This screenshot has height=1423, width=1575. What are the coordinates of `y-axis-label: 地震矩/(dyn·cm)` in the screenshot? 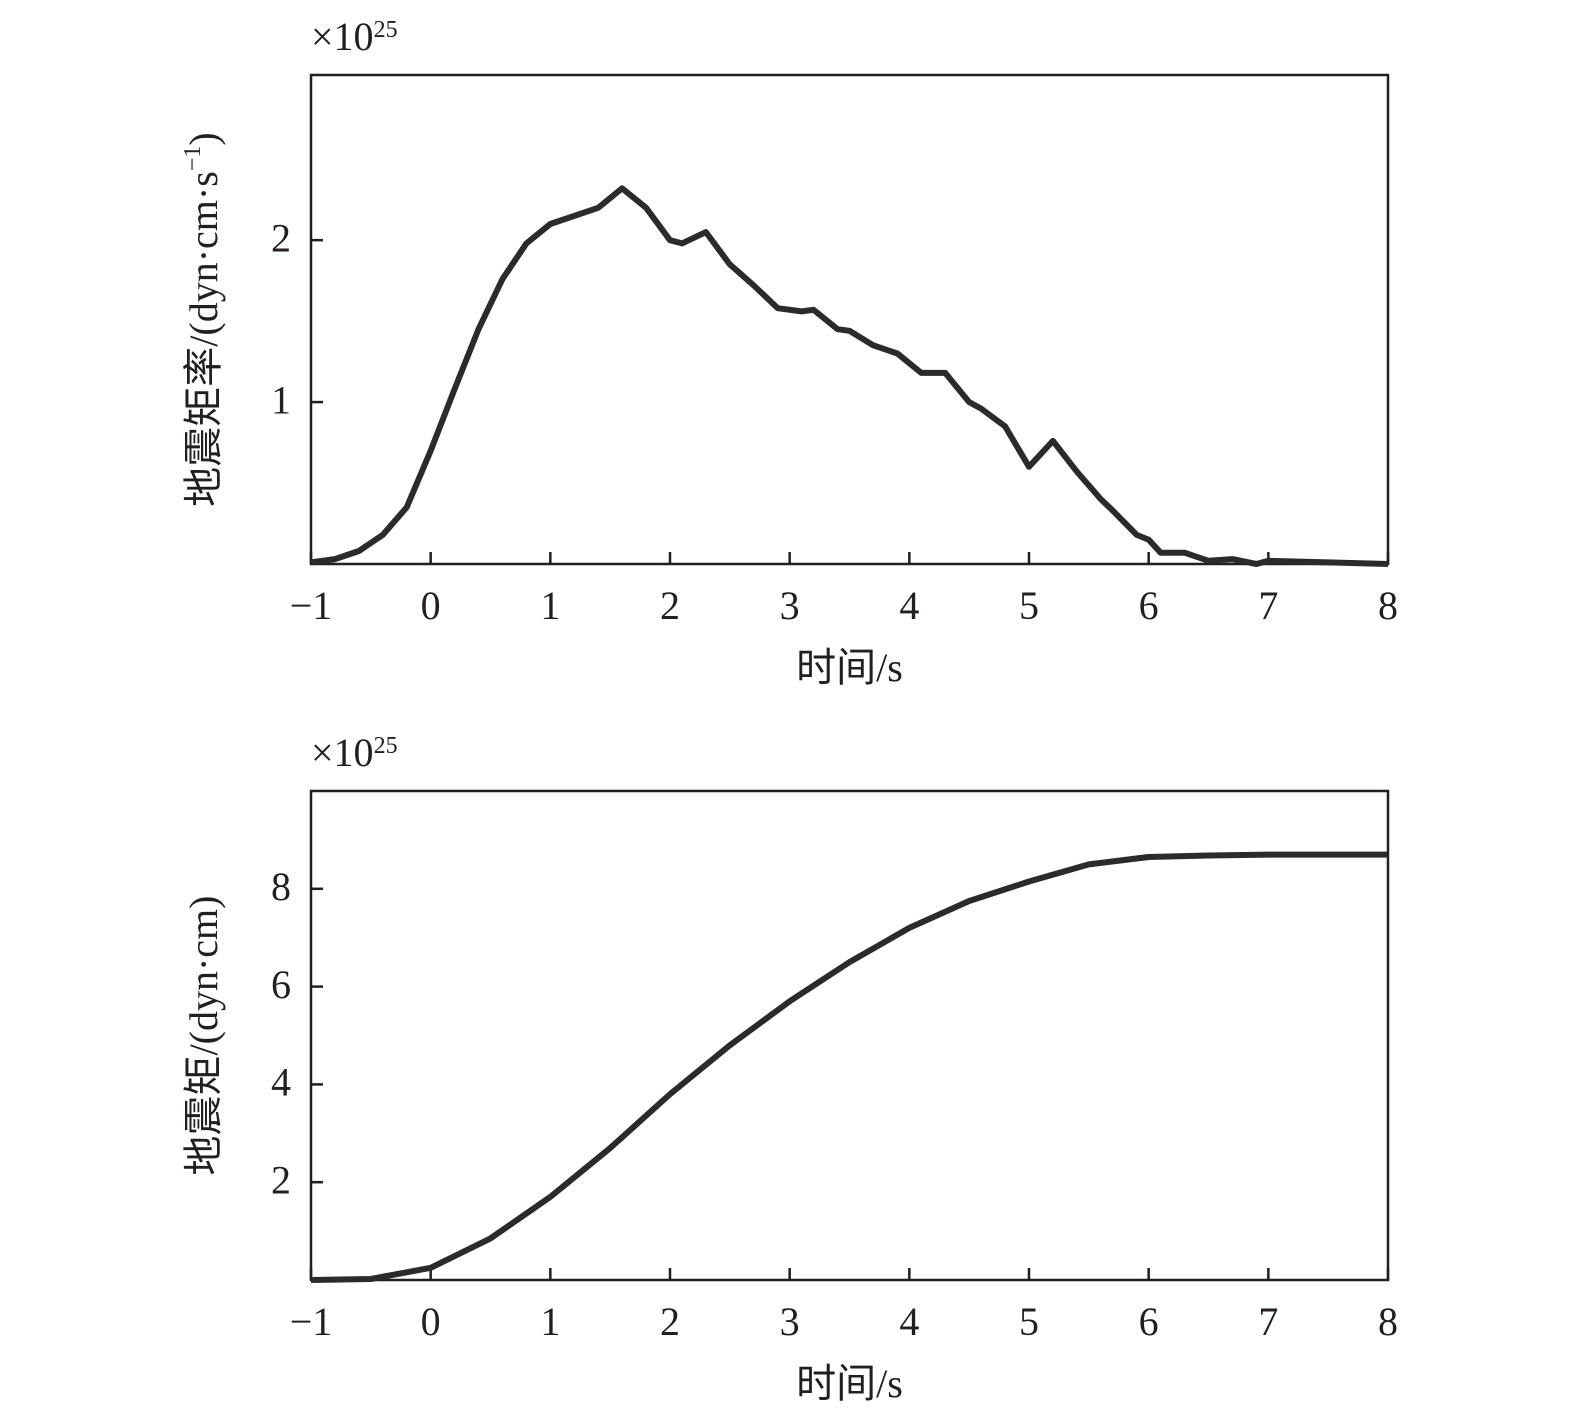 It's located at (203, 1036).